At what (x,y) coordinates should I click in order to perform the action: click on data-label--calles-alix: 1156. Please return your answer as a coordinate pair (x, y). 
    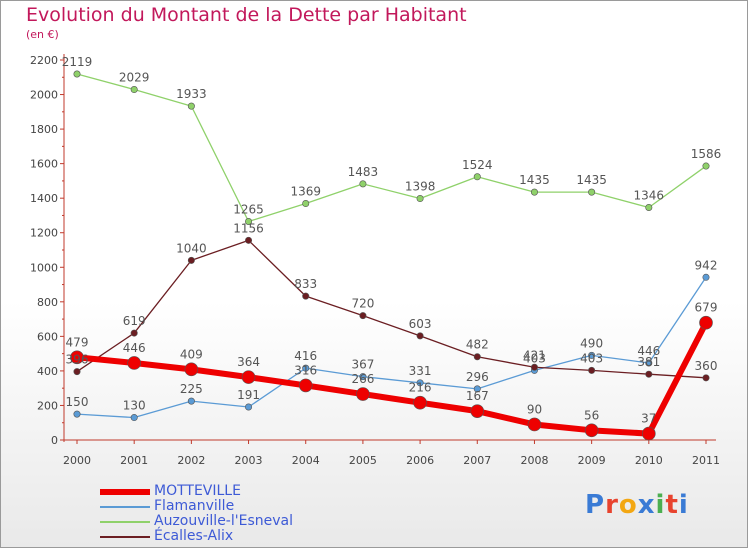
    Looking at the image, I should click on (248, 228).